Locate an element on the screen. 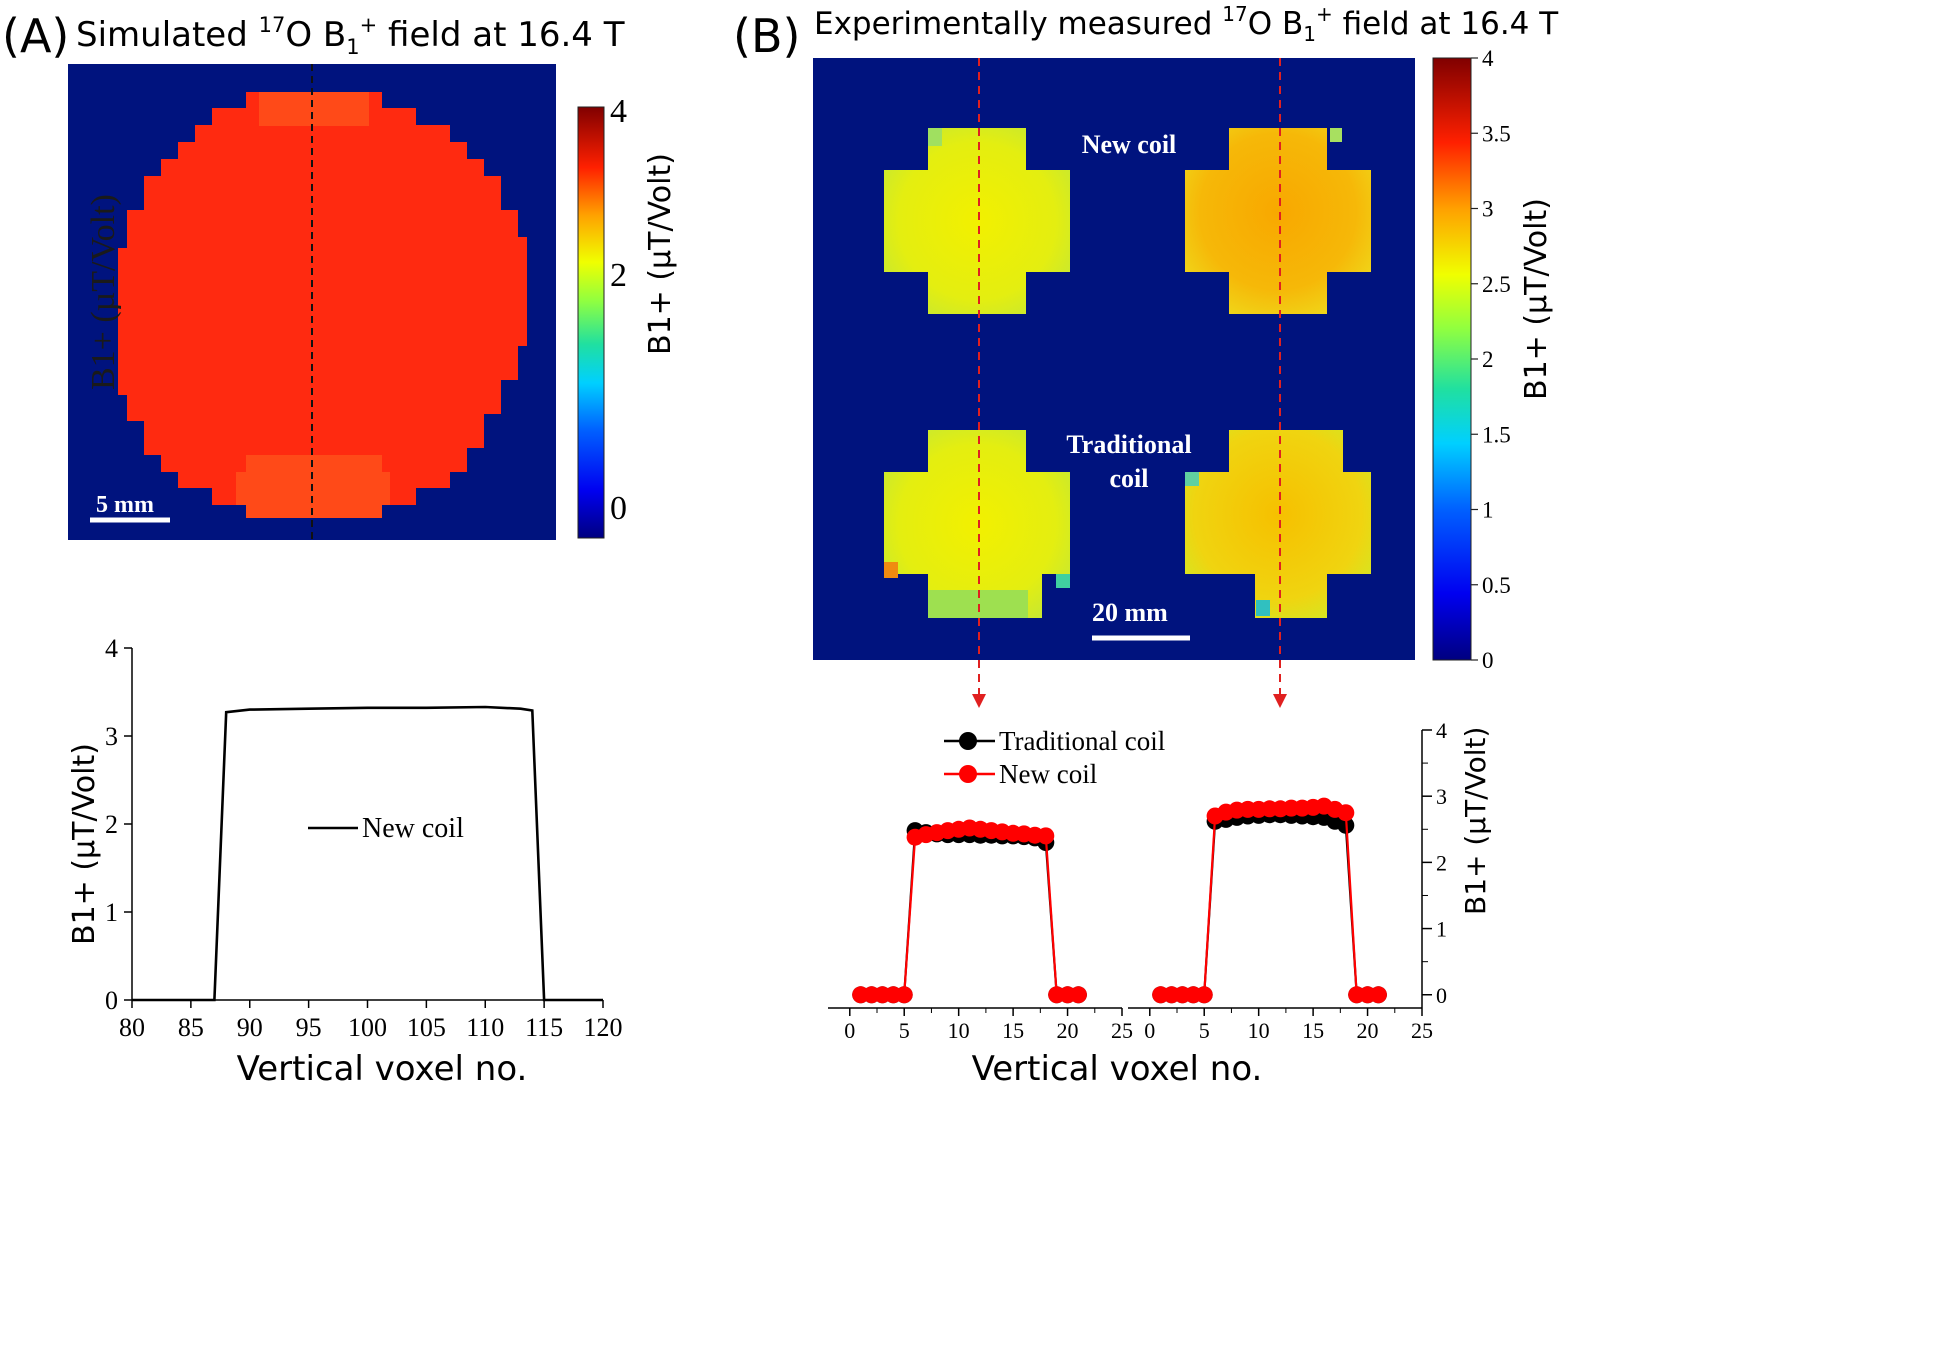  legend-traditional-label: Traditional coil is located at coordinates (1082, 741).